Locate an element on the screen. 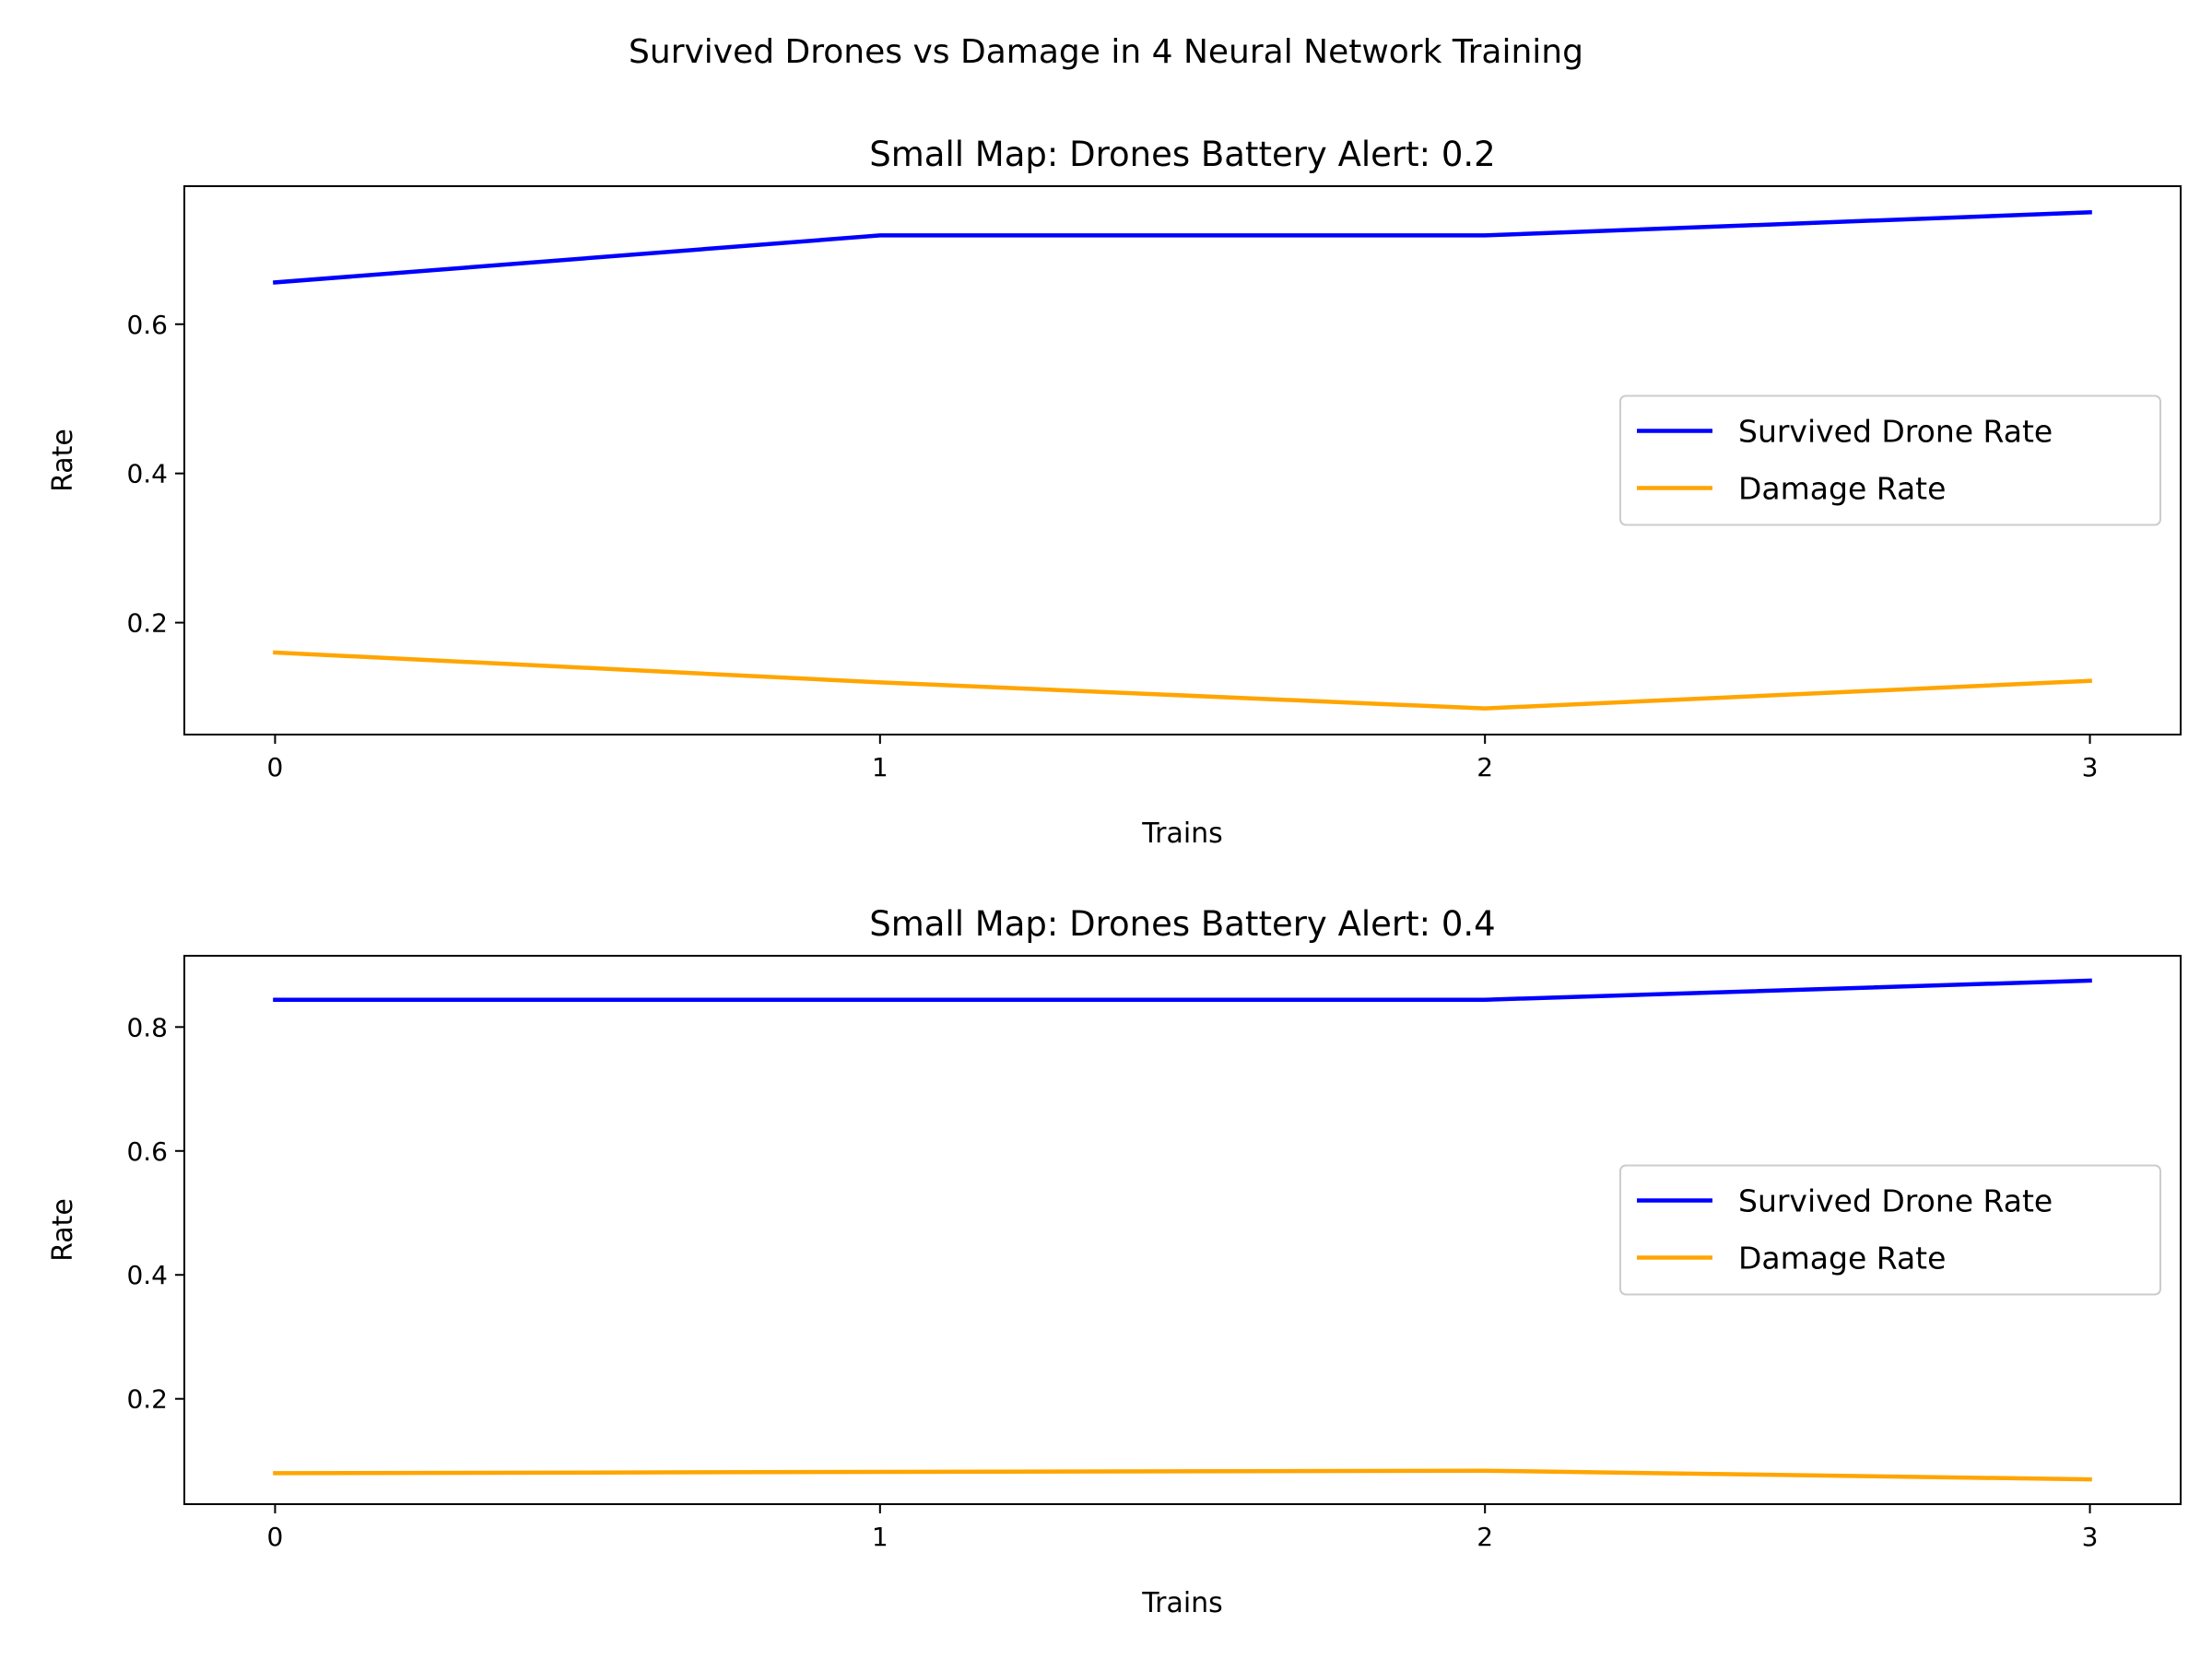 This screenshot has width=2212, height=1659. subplot-title: Small Map: Drones Battery Alert: 0.4 is located at coordinates (1182, 924).